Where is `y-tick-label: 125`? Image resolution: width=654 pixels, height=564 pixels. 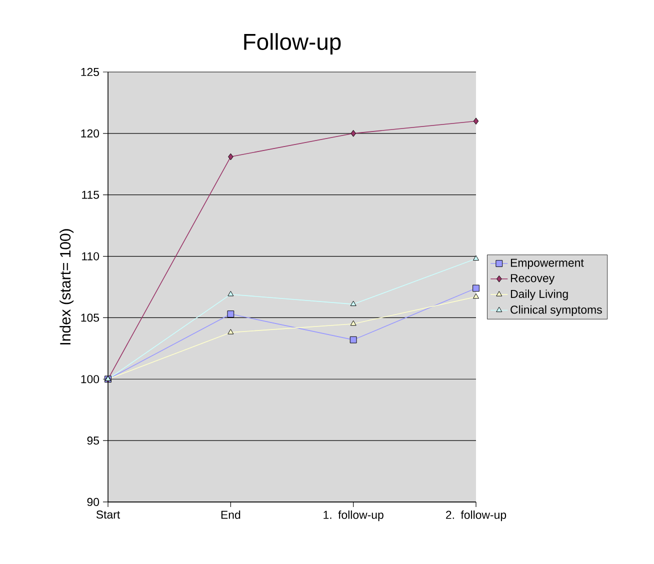
y-tick-label: 125 is located at coordinates (90, 72).